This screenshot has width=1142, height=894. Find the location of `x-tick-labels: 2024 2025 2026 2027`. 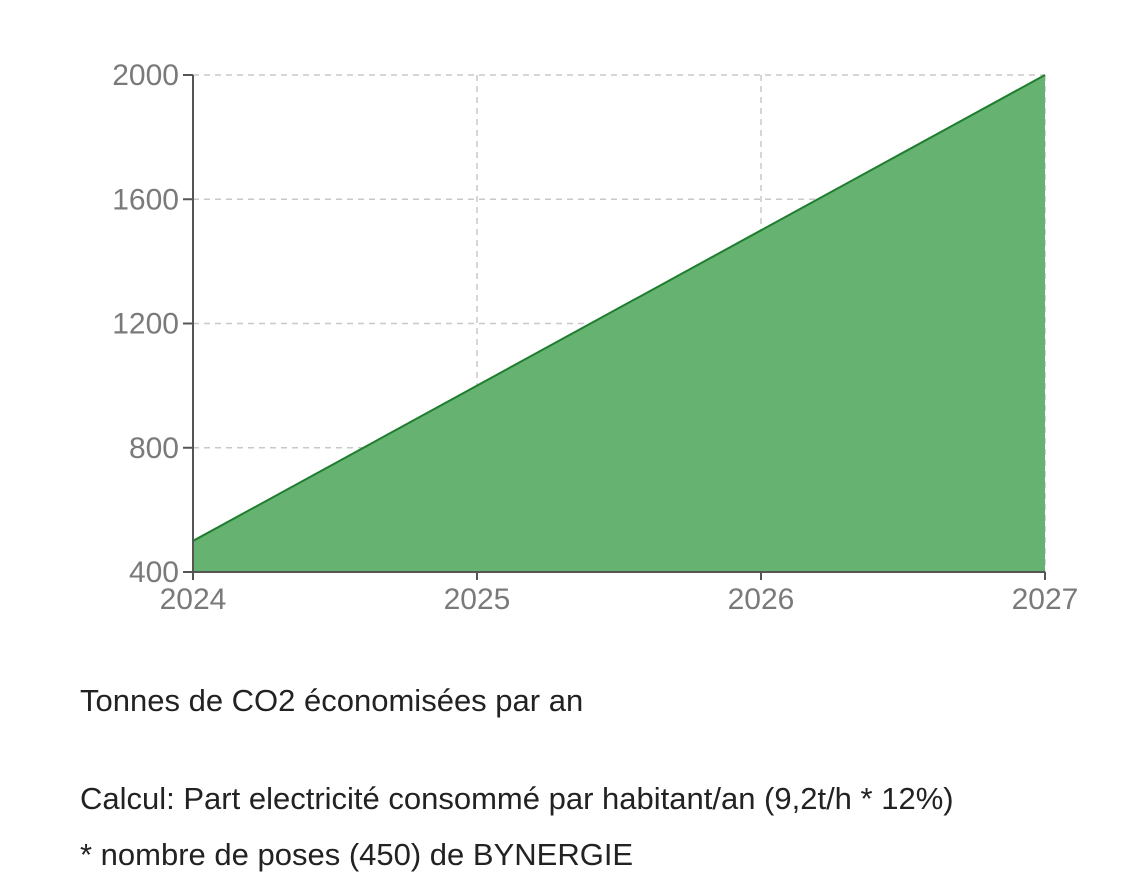

x-tick-labels: 2024 2025 2026 2027 is located at coordinates (619, 599).